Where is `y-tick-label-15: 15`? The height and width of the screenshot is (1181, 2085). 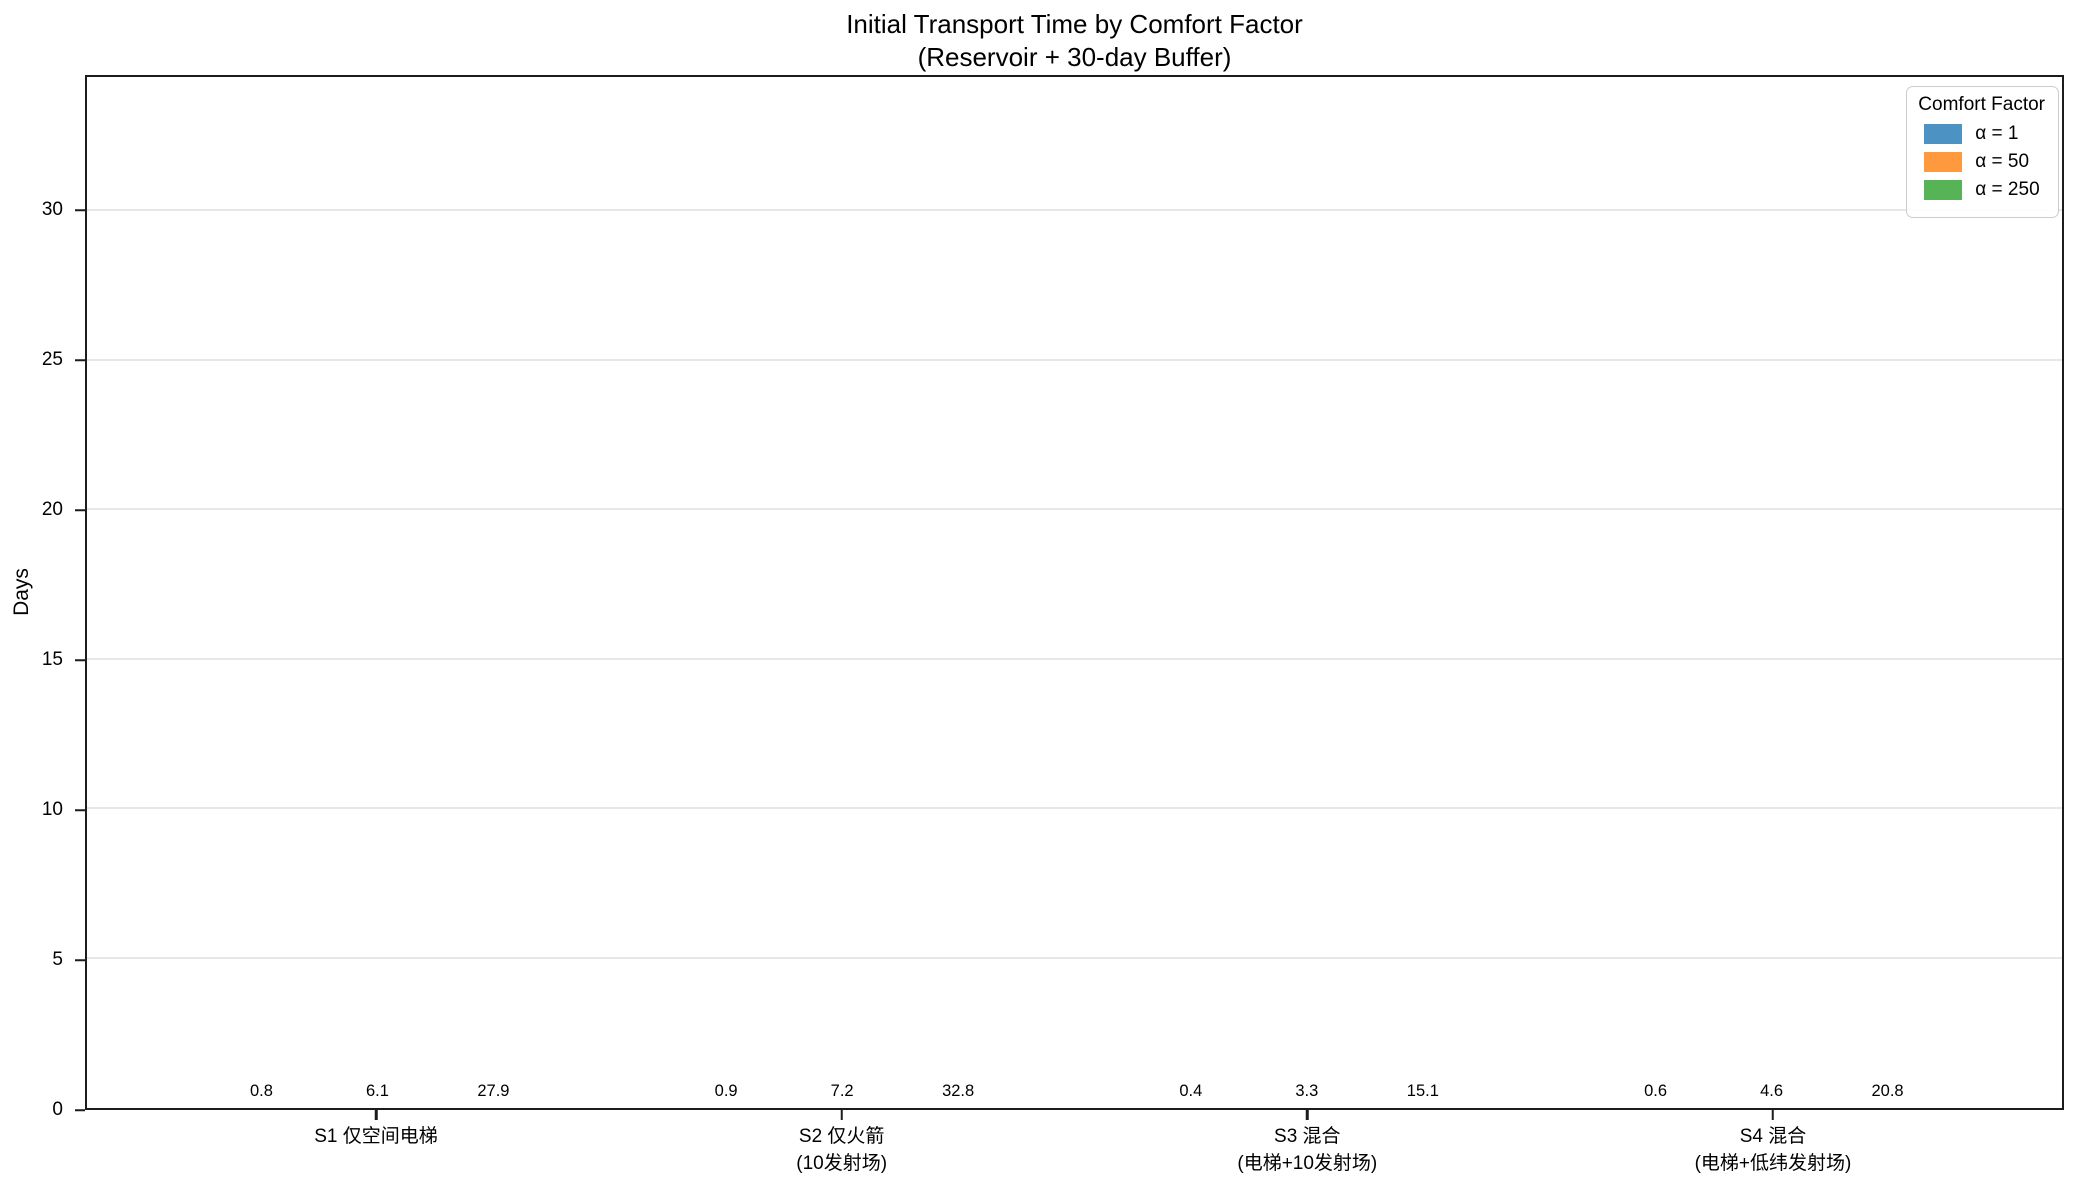 y-tick-label-15: 15 is located at coordinates (52, 659).